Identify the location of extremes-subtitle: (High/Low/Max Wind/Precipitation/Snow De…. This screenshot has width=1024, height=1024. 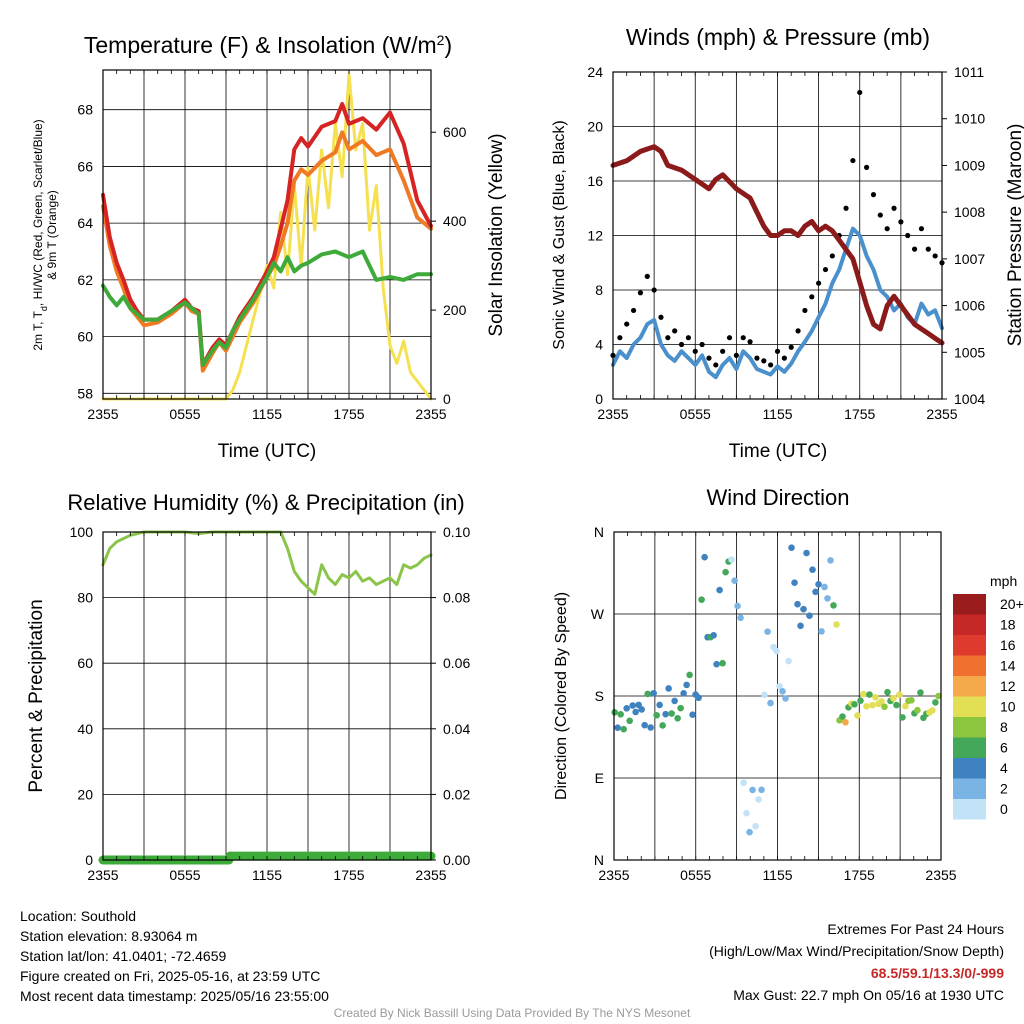
(856, 951).